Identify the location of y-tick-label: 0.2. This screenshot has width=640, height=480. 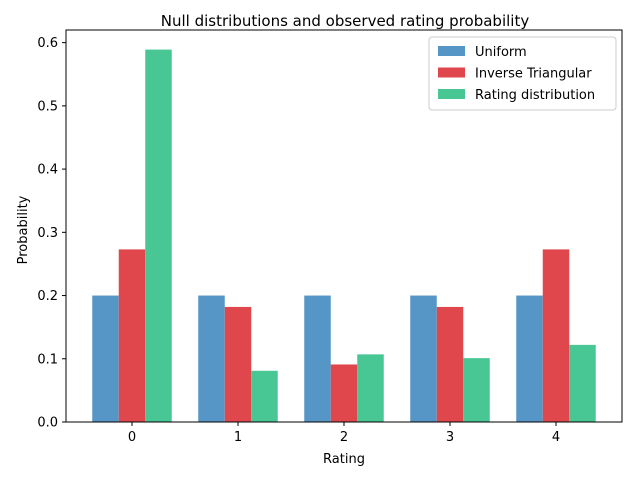
(47, 296).